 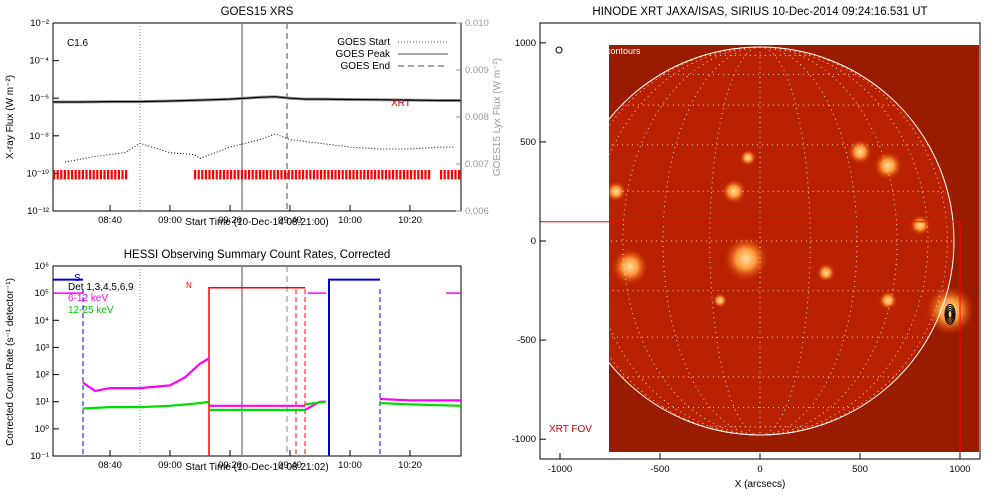 I want to click on goes-ylabel: X-ray Flux (W m⁻²), so click(x=10, y=117).